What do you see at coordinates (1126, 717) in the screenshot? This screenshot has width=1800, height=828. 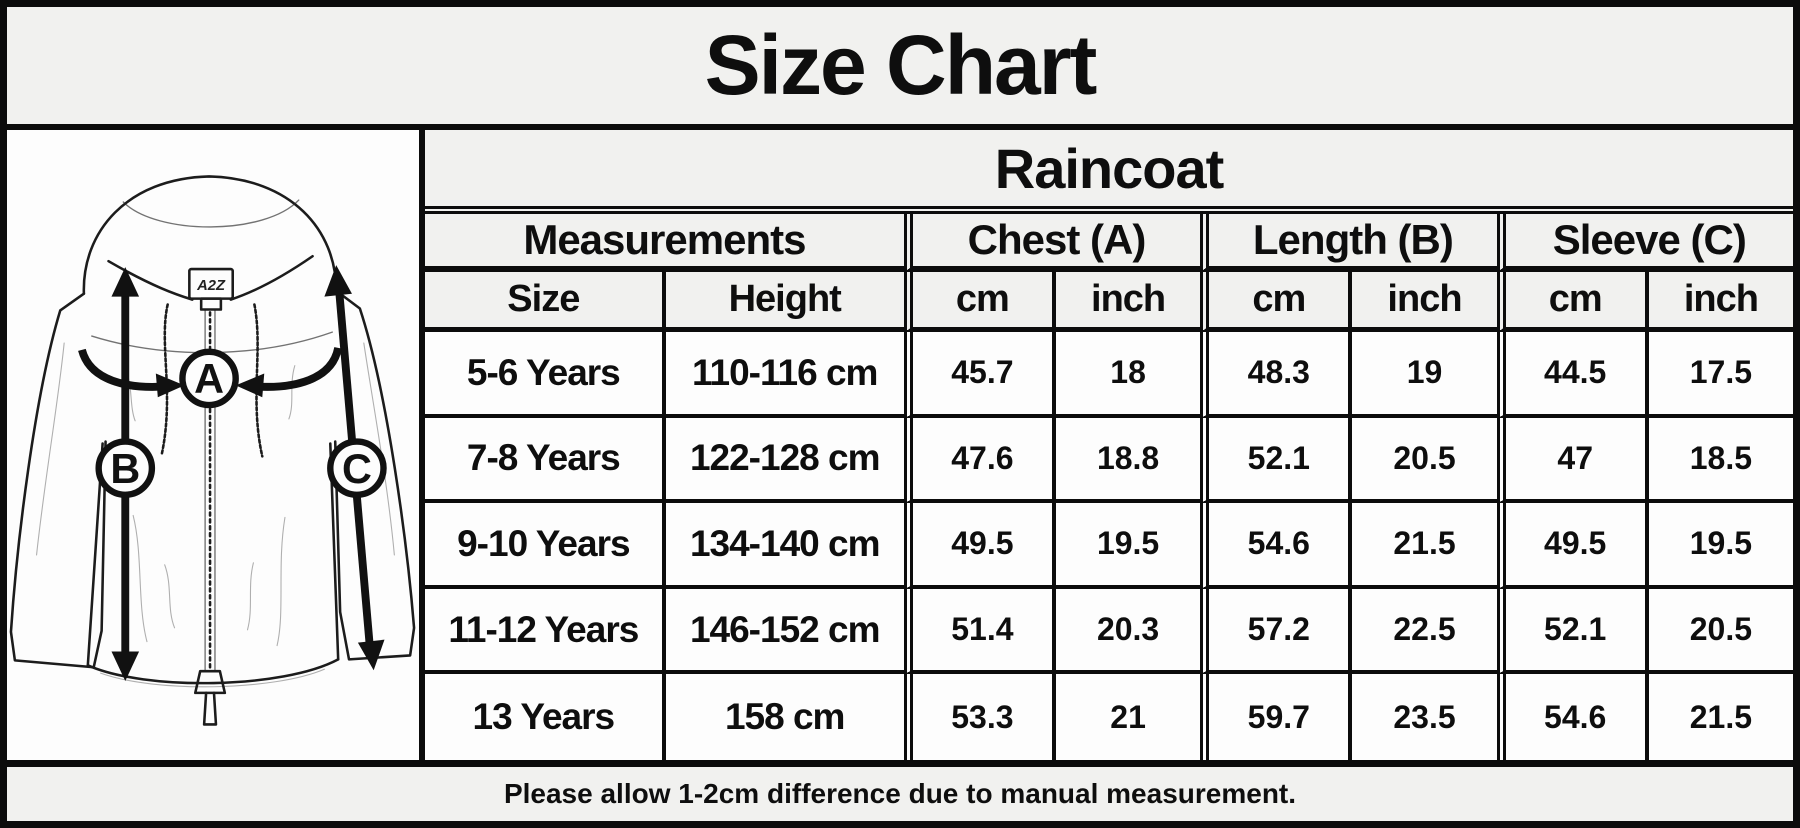 I see `value-cell: 21` at bounding box center [1126, 717].